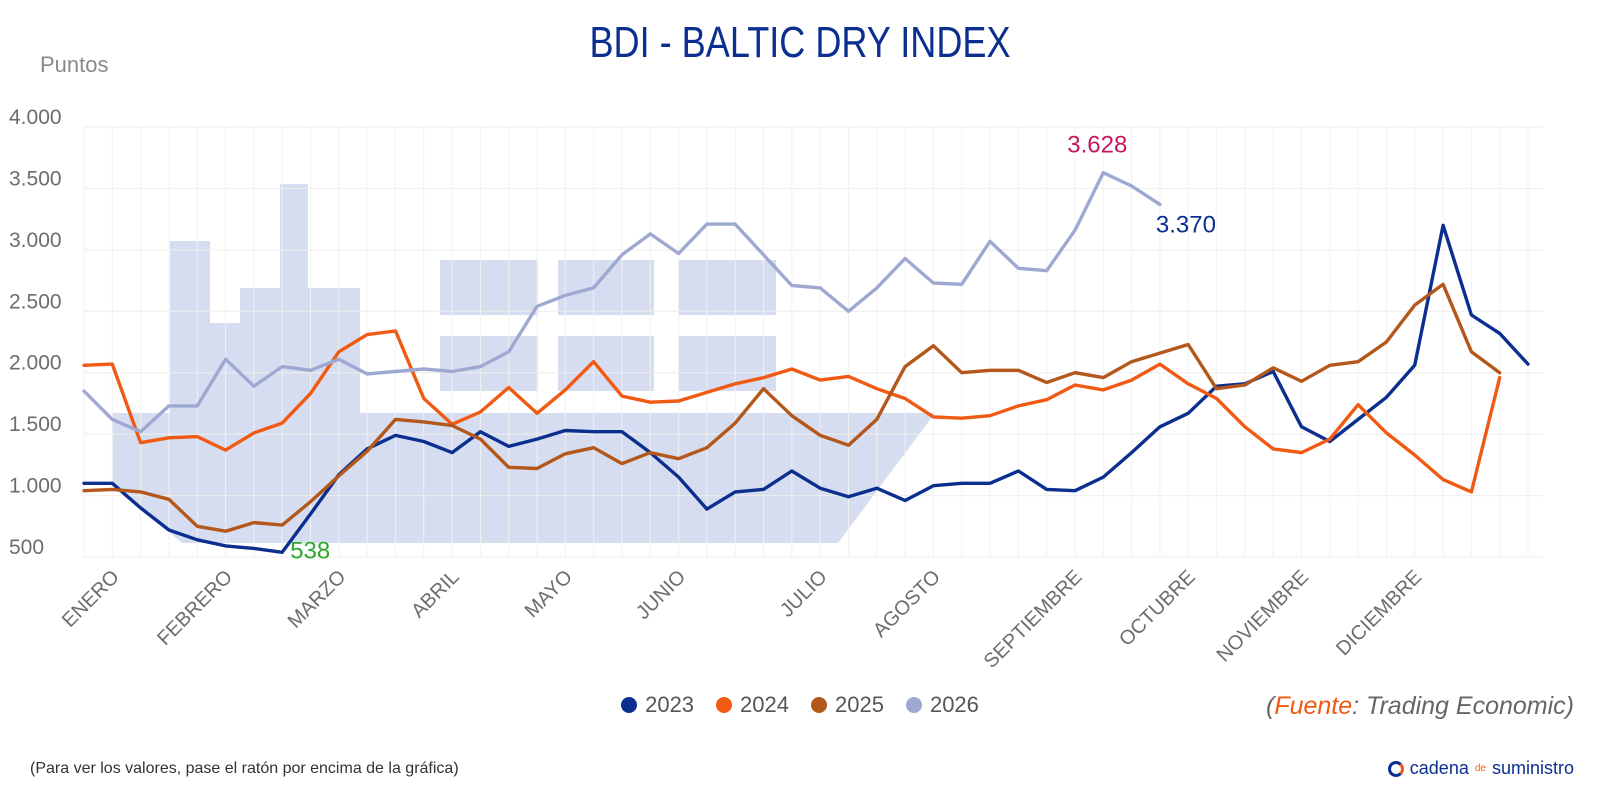 This screenshot has width=1600, height=800. What do you see at coordinates (1439, 768) in the screenshot?
I see `brand-prefix: cadena` at bounding box center [1439, 768].